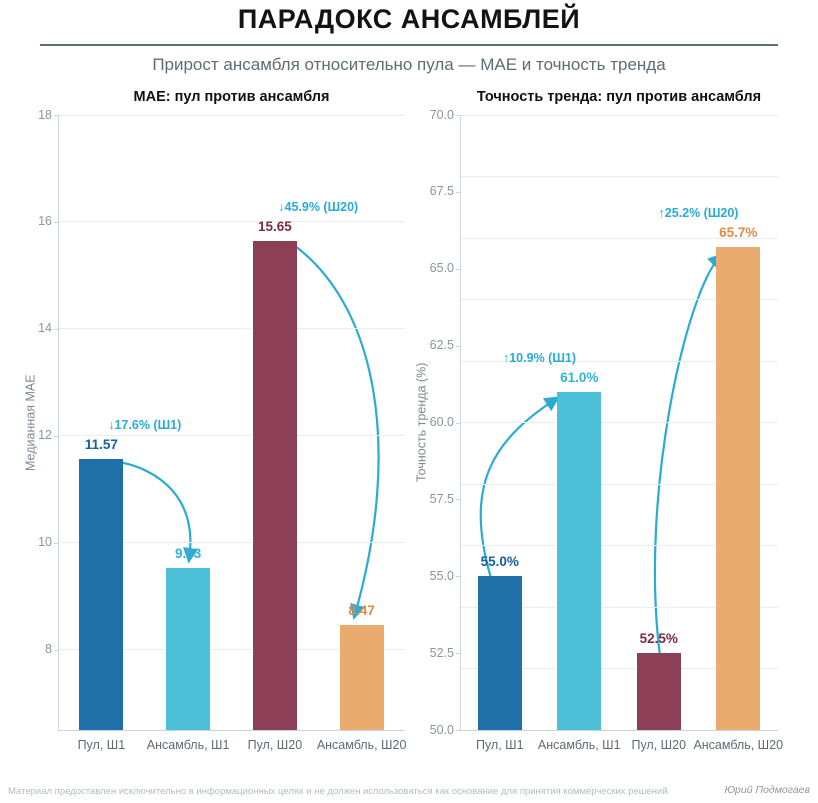 The height and width of the screenshot is (803, 818). Describe the element at coordinates (274, 226) in the screenshot. I see `bar-value-label: 15.65` at that location.